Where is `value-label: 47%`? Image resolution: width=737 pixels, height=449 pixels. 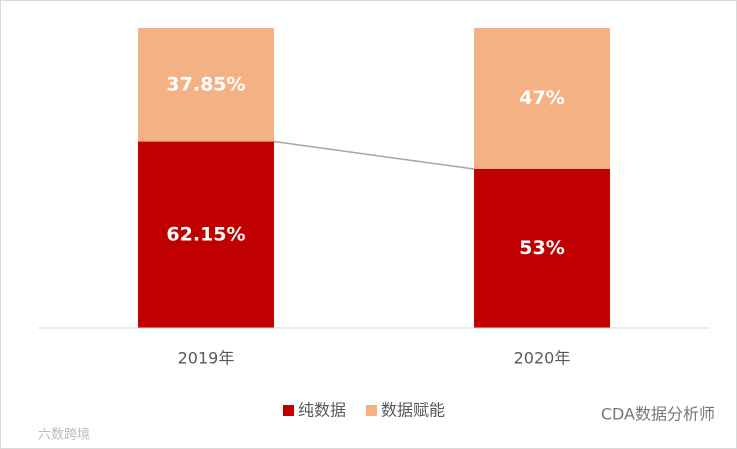
value-label: 47% is located at coordinates (541, 98).